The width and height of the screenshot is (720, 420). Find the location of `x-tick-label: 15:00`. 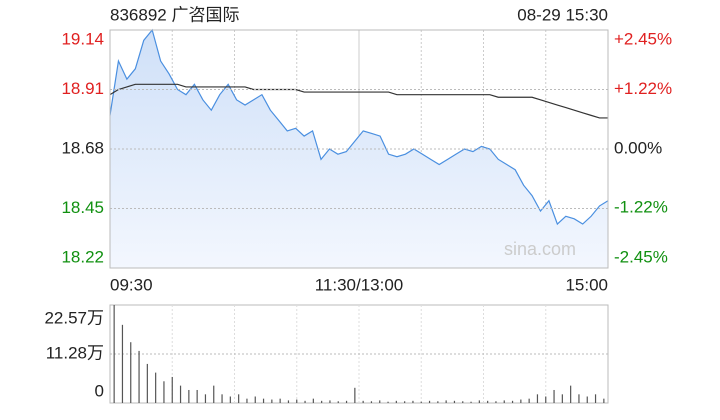

x-tick-label: 15:00 is located at coordinates (586, 284).